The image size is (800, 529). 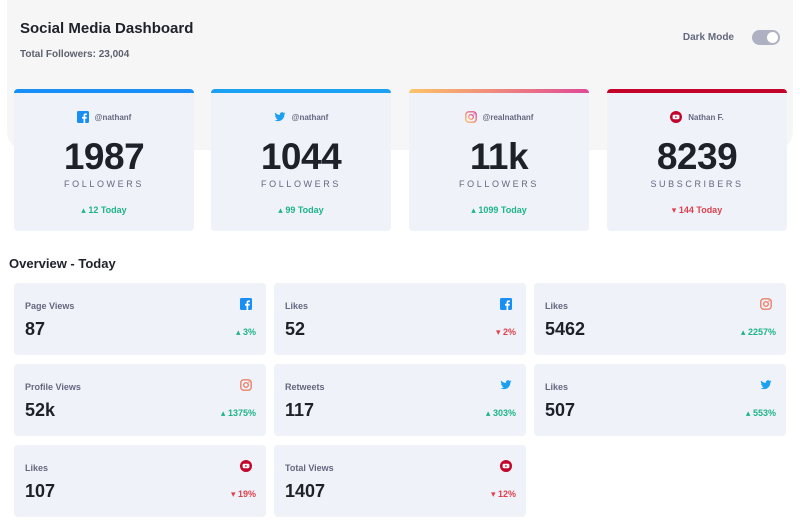 I want to click on metric-change-value: 553%, so click(x=764, y=413).